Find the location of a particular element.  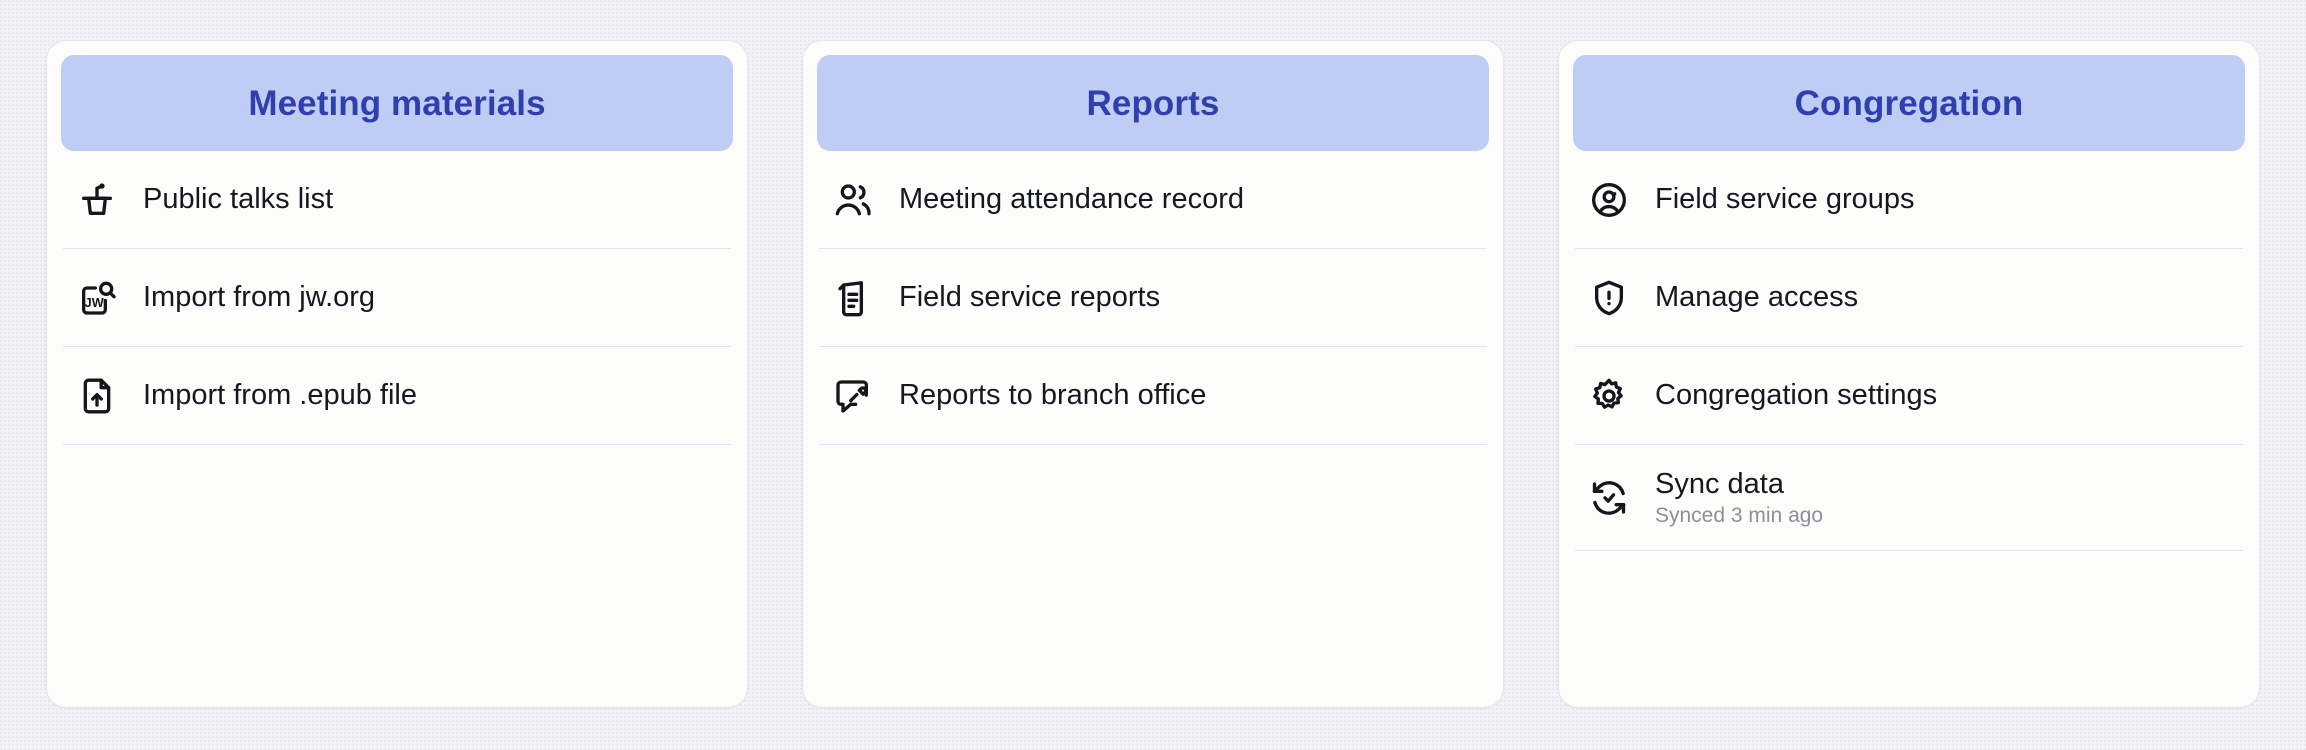

message-square-pen-icon is located at coordinates (853, 396).